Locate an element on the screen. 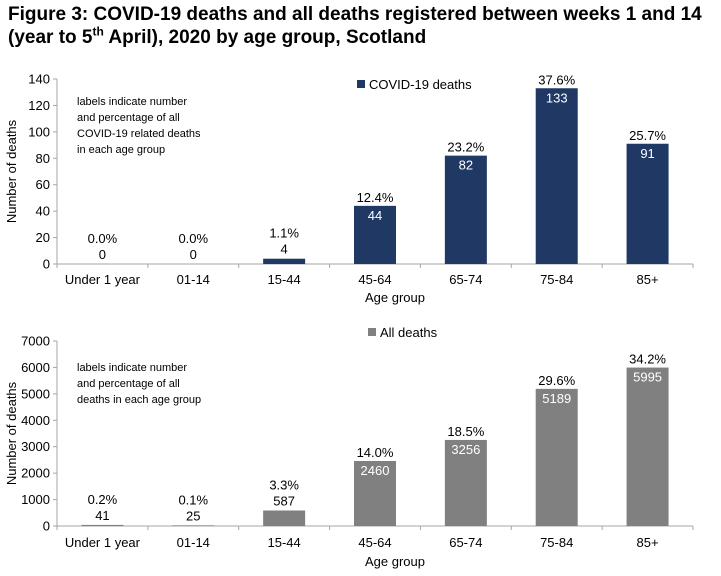 The height and width of the screenshot is (576, 721). y-tick-label: 2000 is located at coordinates (35, 473).